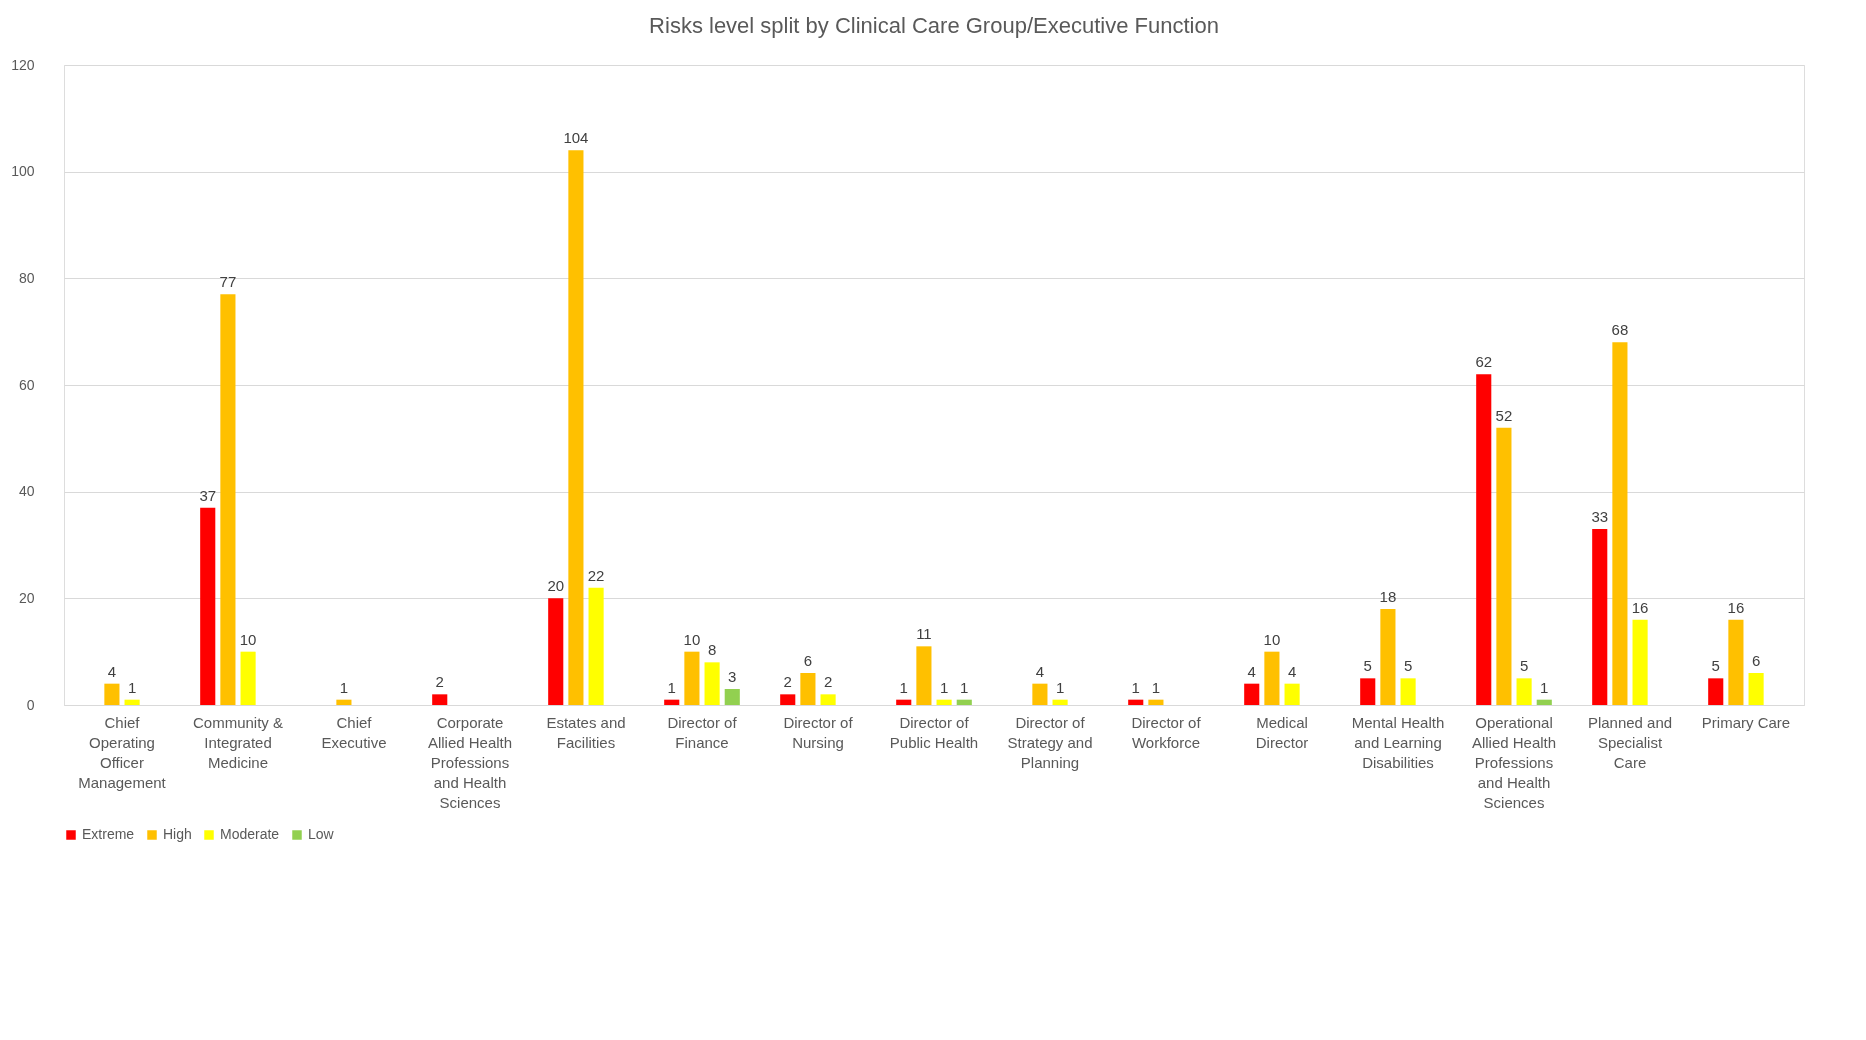  I want to click on x-tick-label: Director of Finance, so click(702, 732).